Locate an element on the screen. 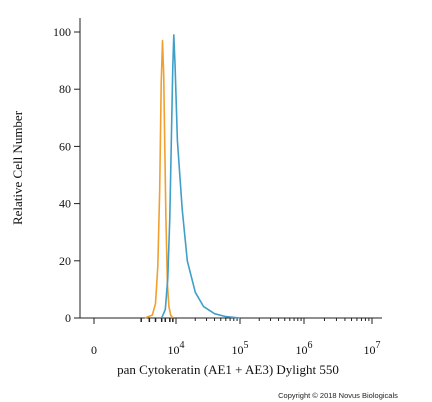 The image size is (432, 402). x-axis-ticks: 0 10⁴ 10⁵ 10⁶ 10⁷ is located at coordinates (236, 337).